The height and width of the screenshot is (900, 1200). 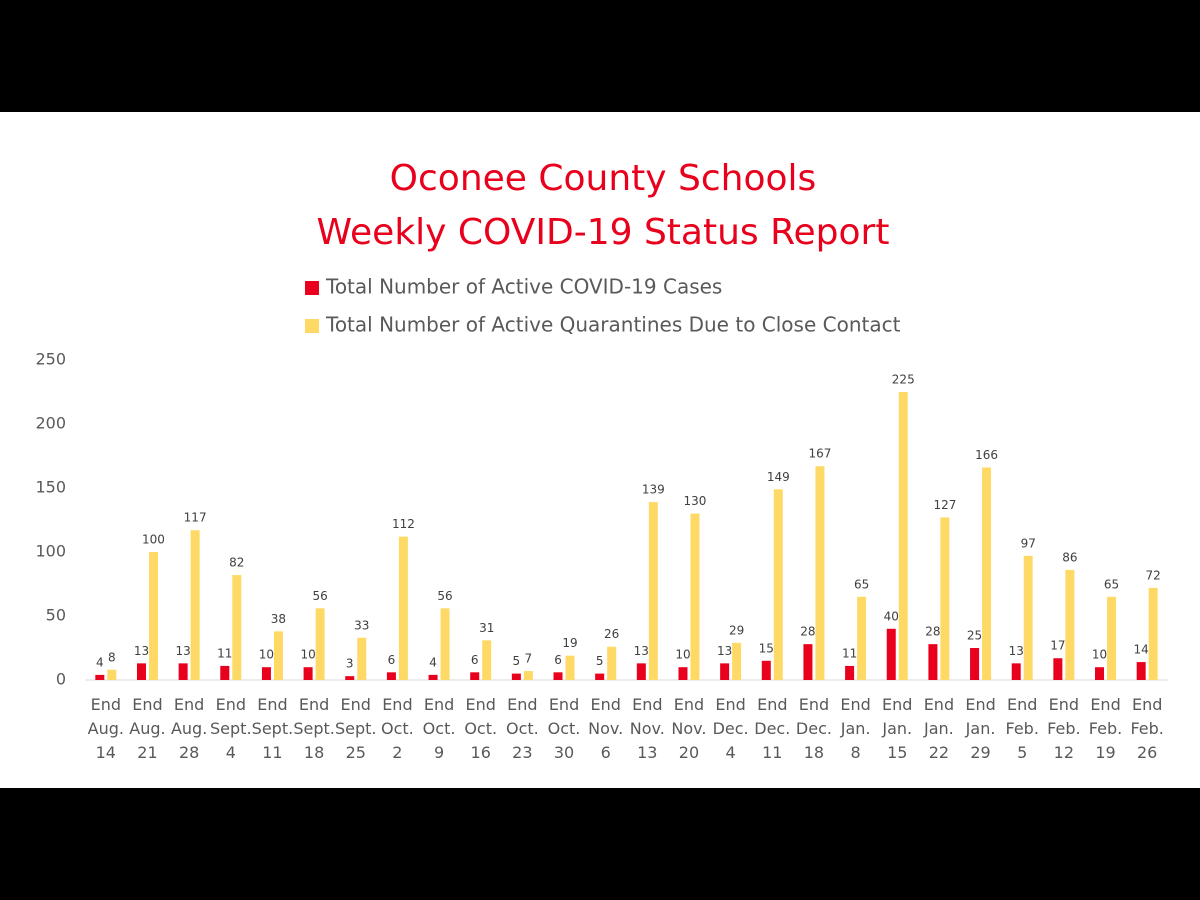 What do you see at coordinates (50, 487) in the screenshot?
I see `y-tick-label: 150` at bounding box center [50, 487].